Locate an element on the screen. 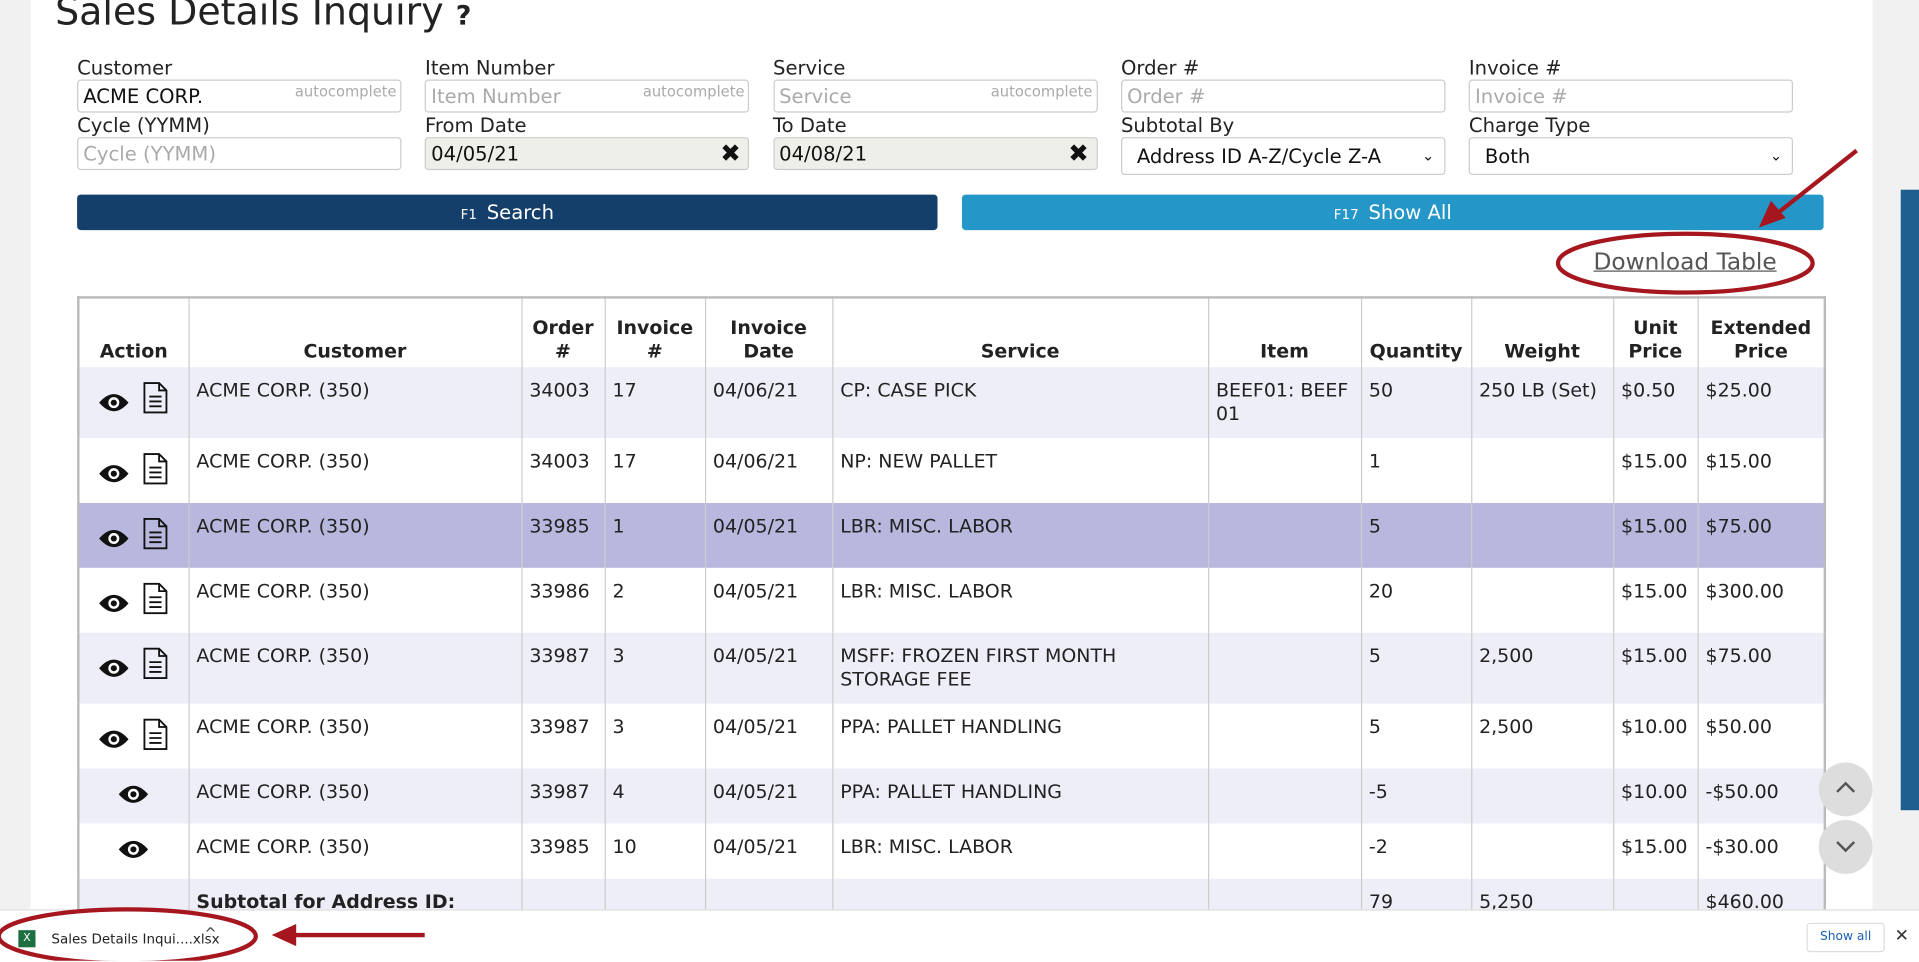 Image resolution: width=1919 pixels, height=962 pixels. value: ACME CORP. is located at coordinates (143, 96).